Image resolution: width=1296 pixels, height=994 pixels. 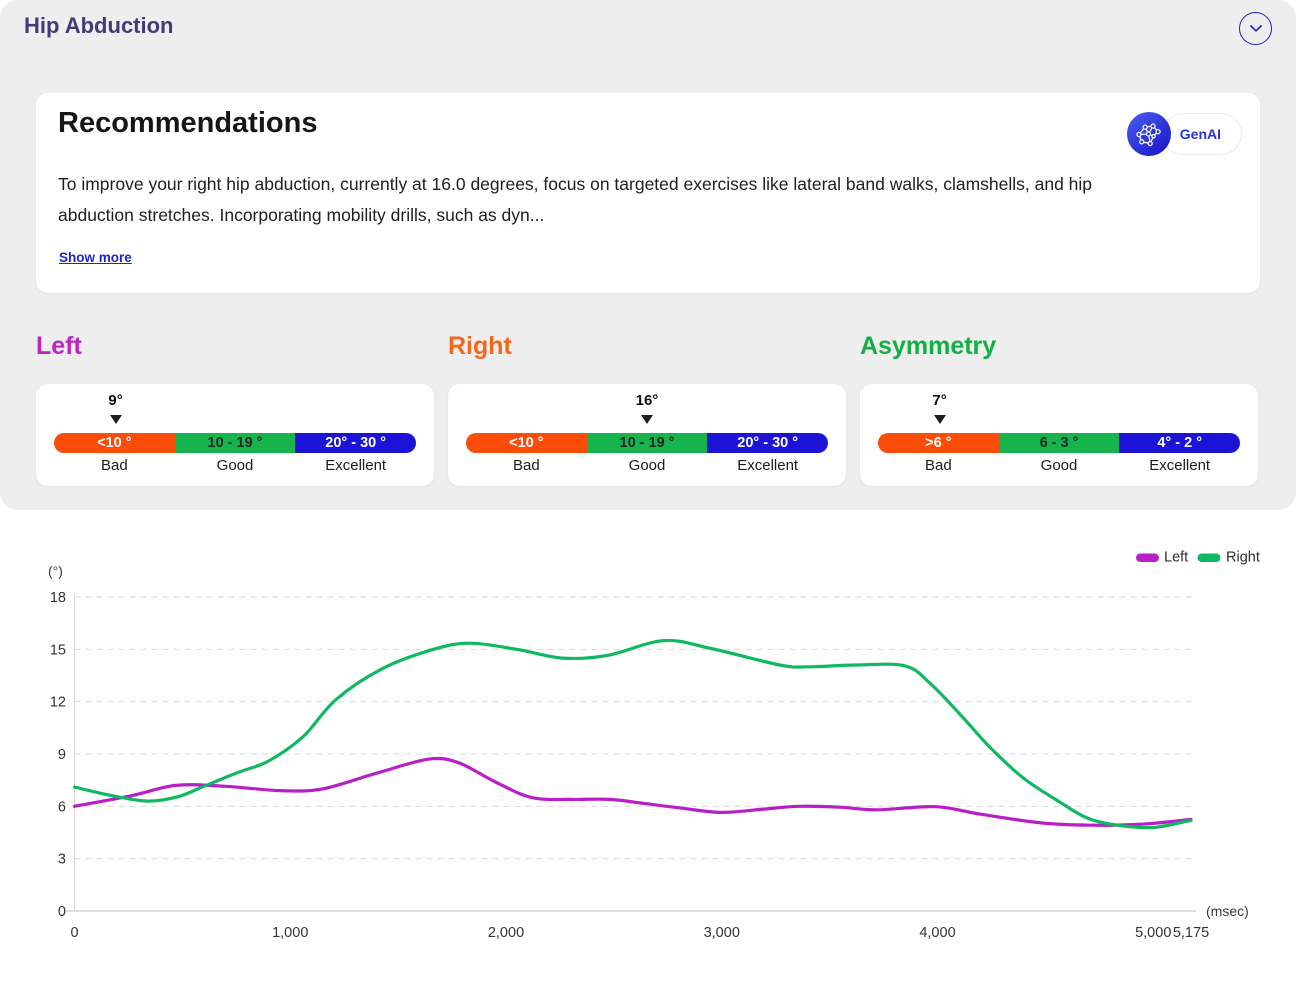 I want to click on genai-badge-label: GenAI, so click(x=1200, y=134).